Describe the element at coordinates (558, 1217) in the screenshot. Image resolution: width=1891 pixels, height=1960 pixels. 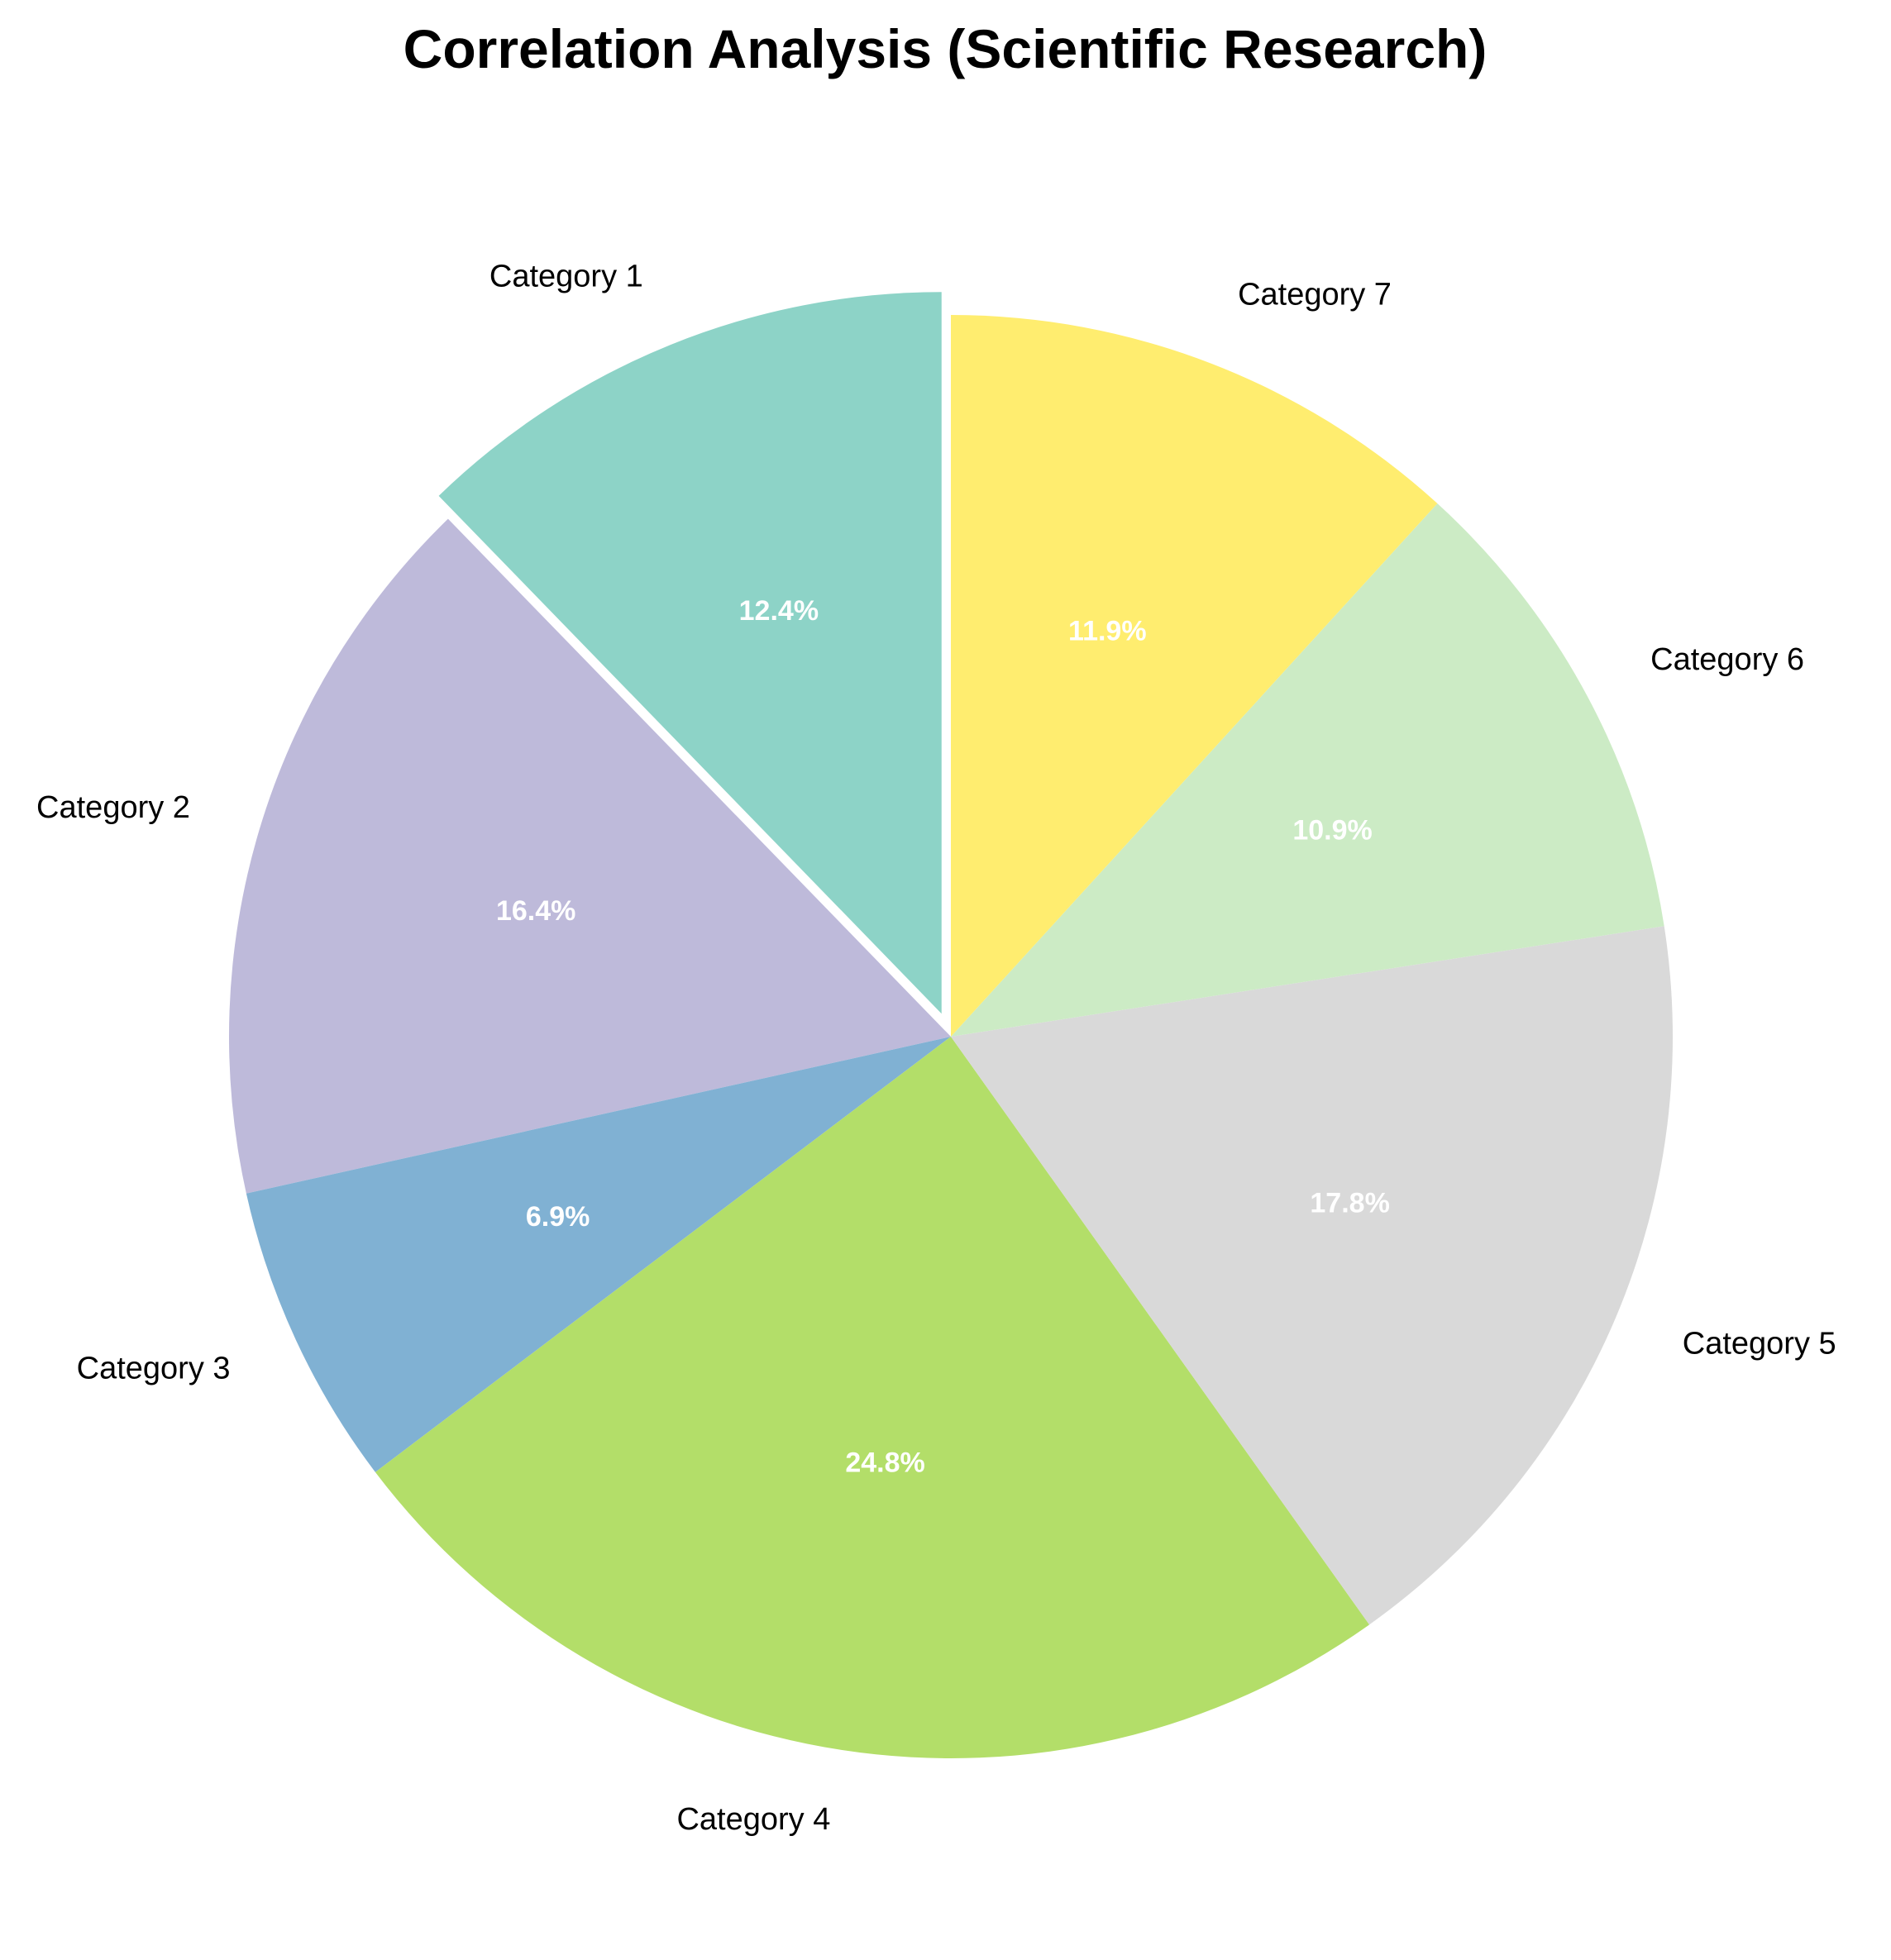
I see `percent-label-category-3: 6.9%` at that location.